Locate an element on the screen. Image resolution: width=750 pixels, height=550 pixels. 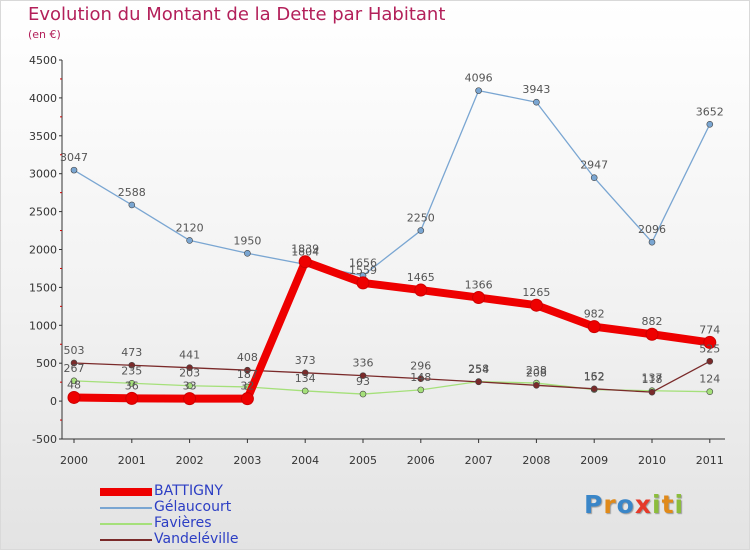
logo-letter: P is located at coordinates (594, 504).